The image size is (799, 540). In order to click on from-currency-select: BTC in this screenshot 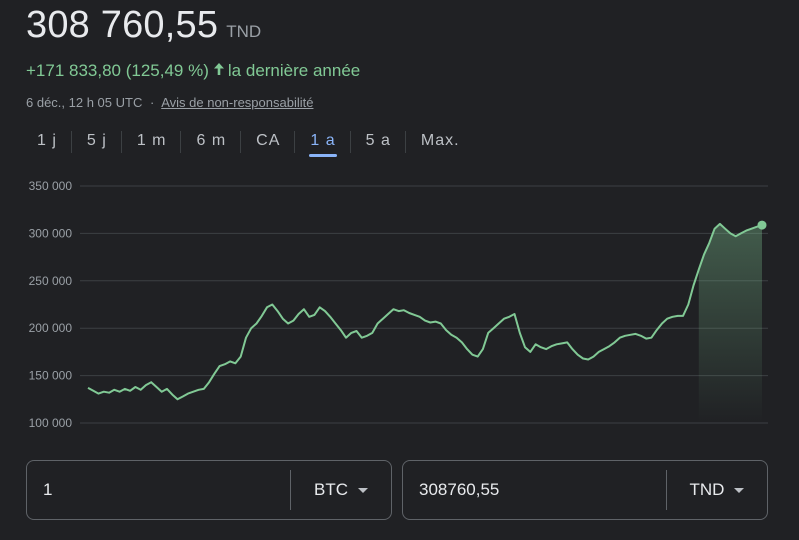, I will do `click(341, 490)`.